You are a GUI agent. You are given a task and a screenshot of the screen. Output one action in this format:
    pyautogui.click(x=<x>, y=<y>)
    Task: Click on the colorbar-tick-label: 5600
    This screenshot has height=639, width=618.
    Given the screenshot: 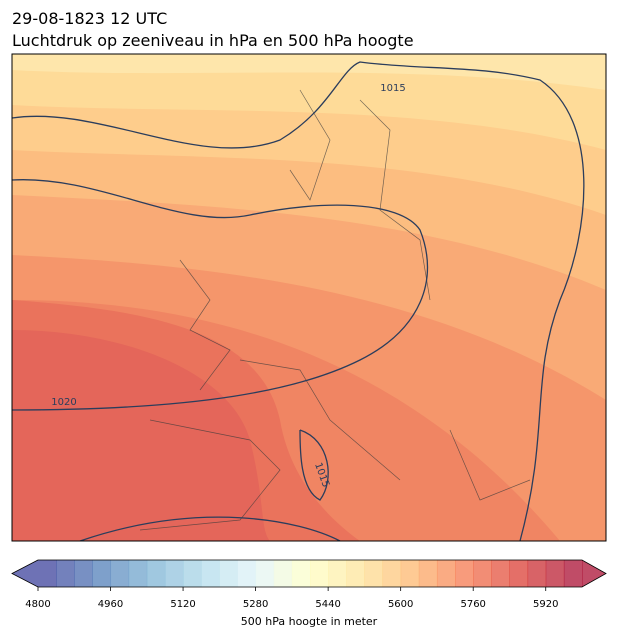 What is the action you would take?
    pyautogui.click(x=400, y=604)
    